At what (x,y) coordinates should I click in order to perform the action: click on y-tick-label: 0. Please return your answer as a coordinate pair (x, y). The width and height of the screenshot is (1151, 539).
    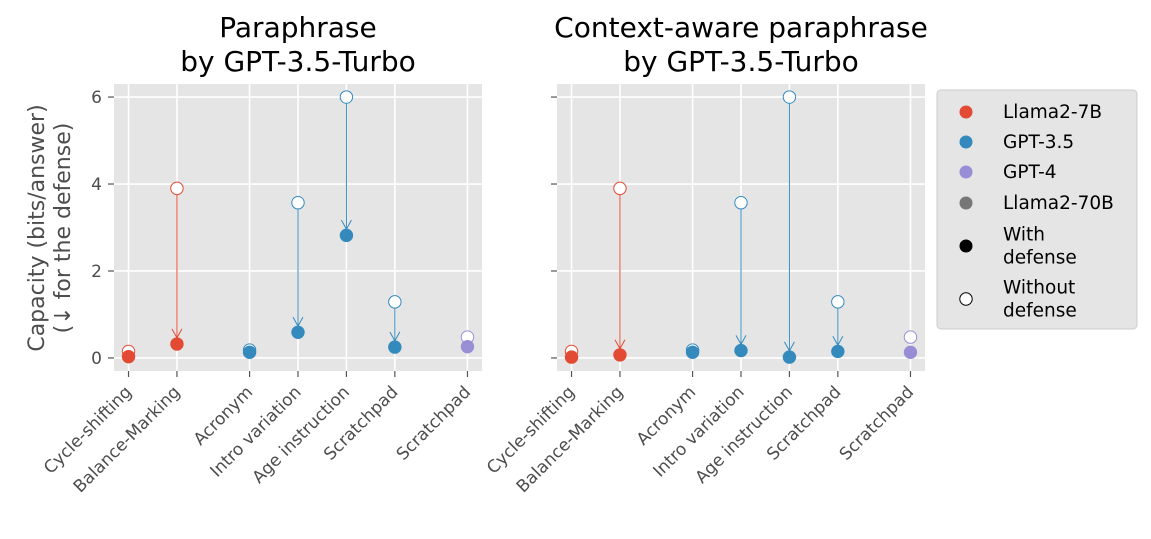
    Looking at the image, I should click on (96, 359).